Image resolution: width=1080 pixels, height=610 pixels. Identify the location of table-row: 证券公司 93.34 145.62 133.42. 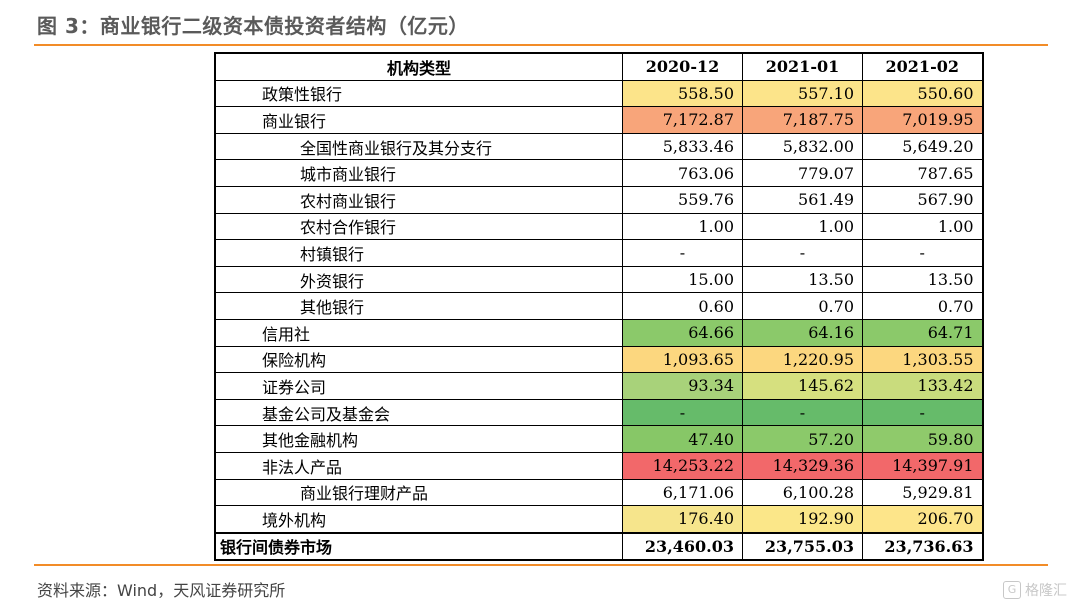
(598, 386).